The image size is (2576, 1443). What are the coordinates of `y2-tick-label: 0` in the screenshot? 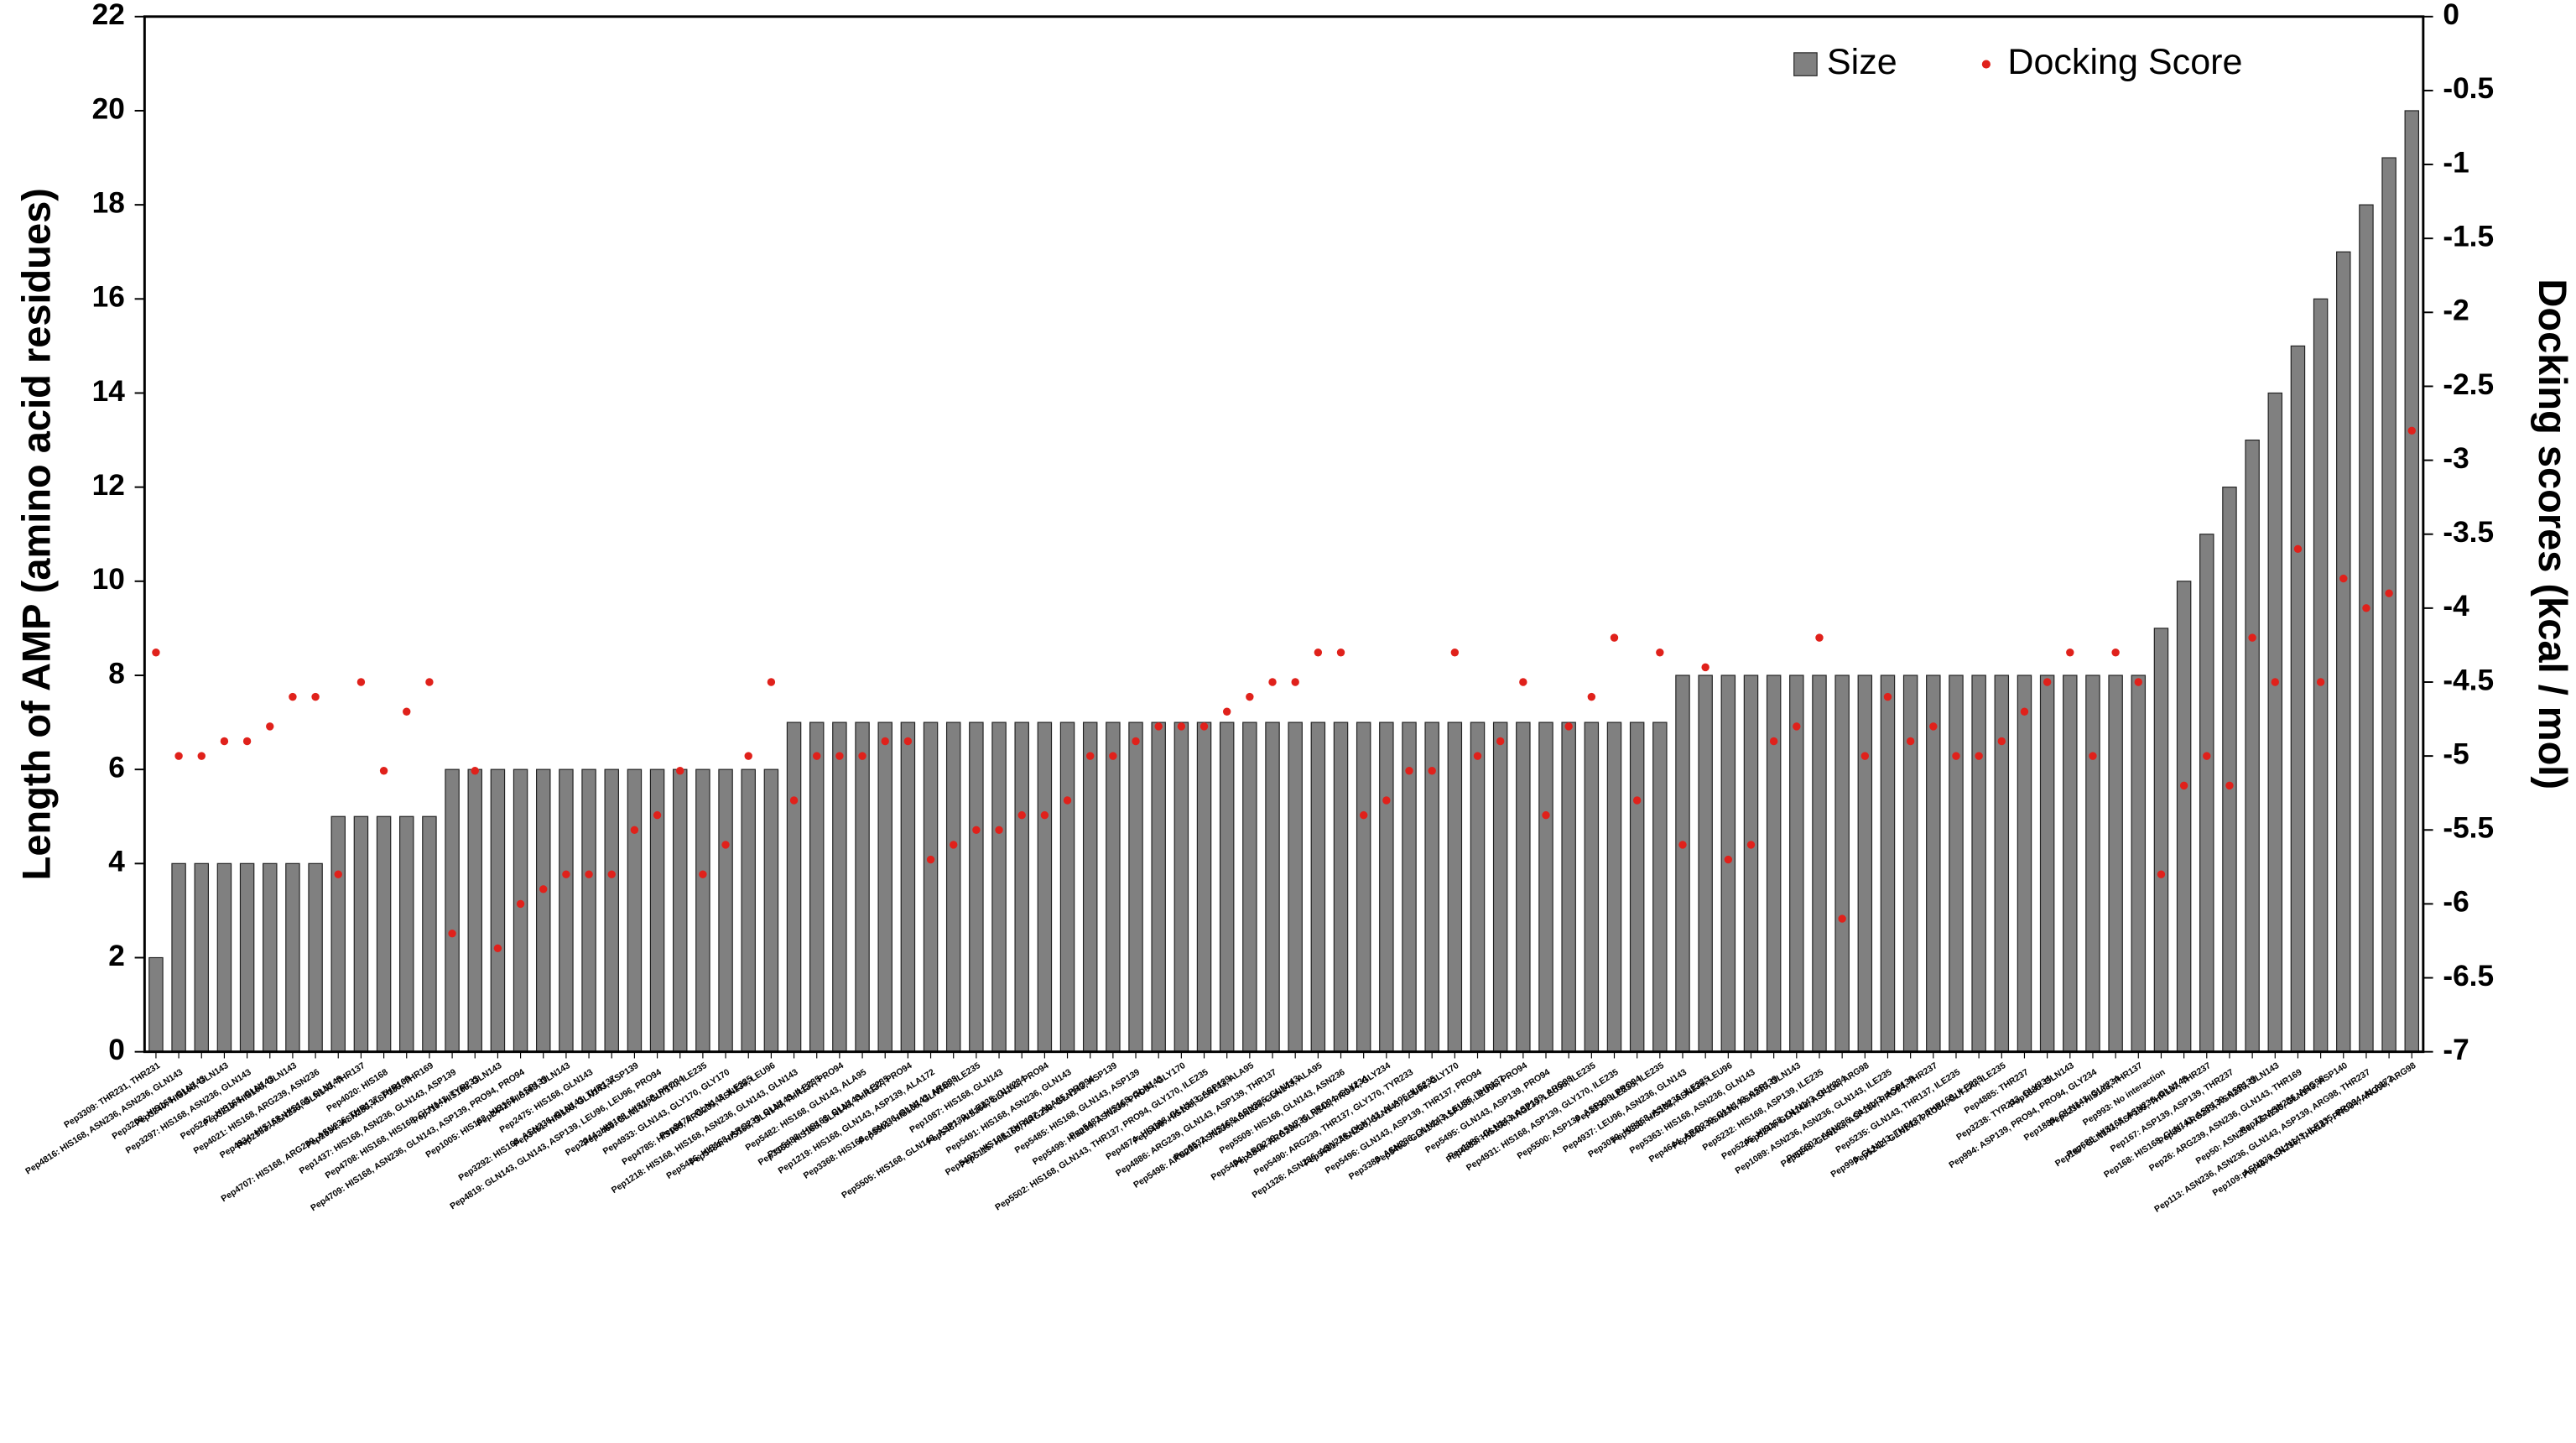 It's located at (2451, 15).